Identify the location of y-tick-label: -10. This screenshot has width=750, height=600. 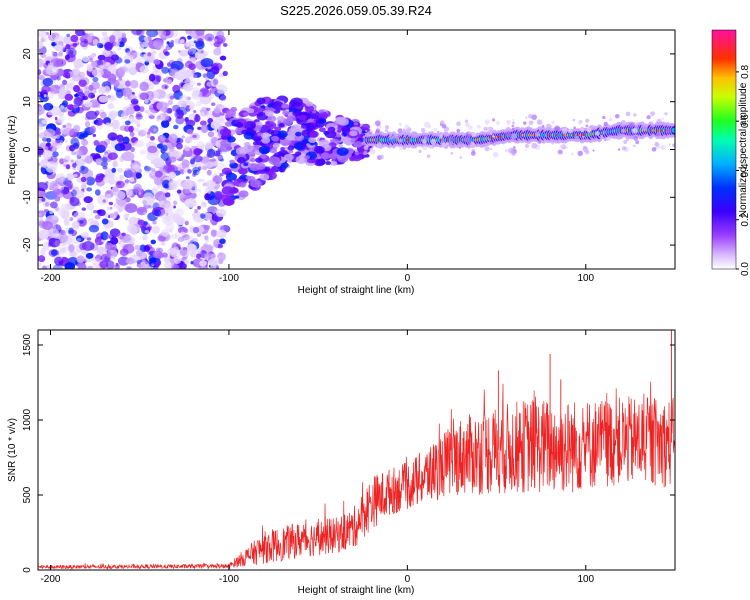
(27, 197).